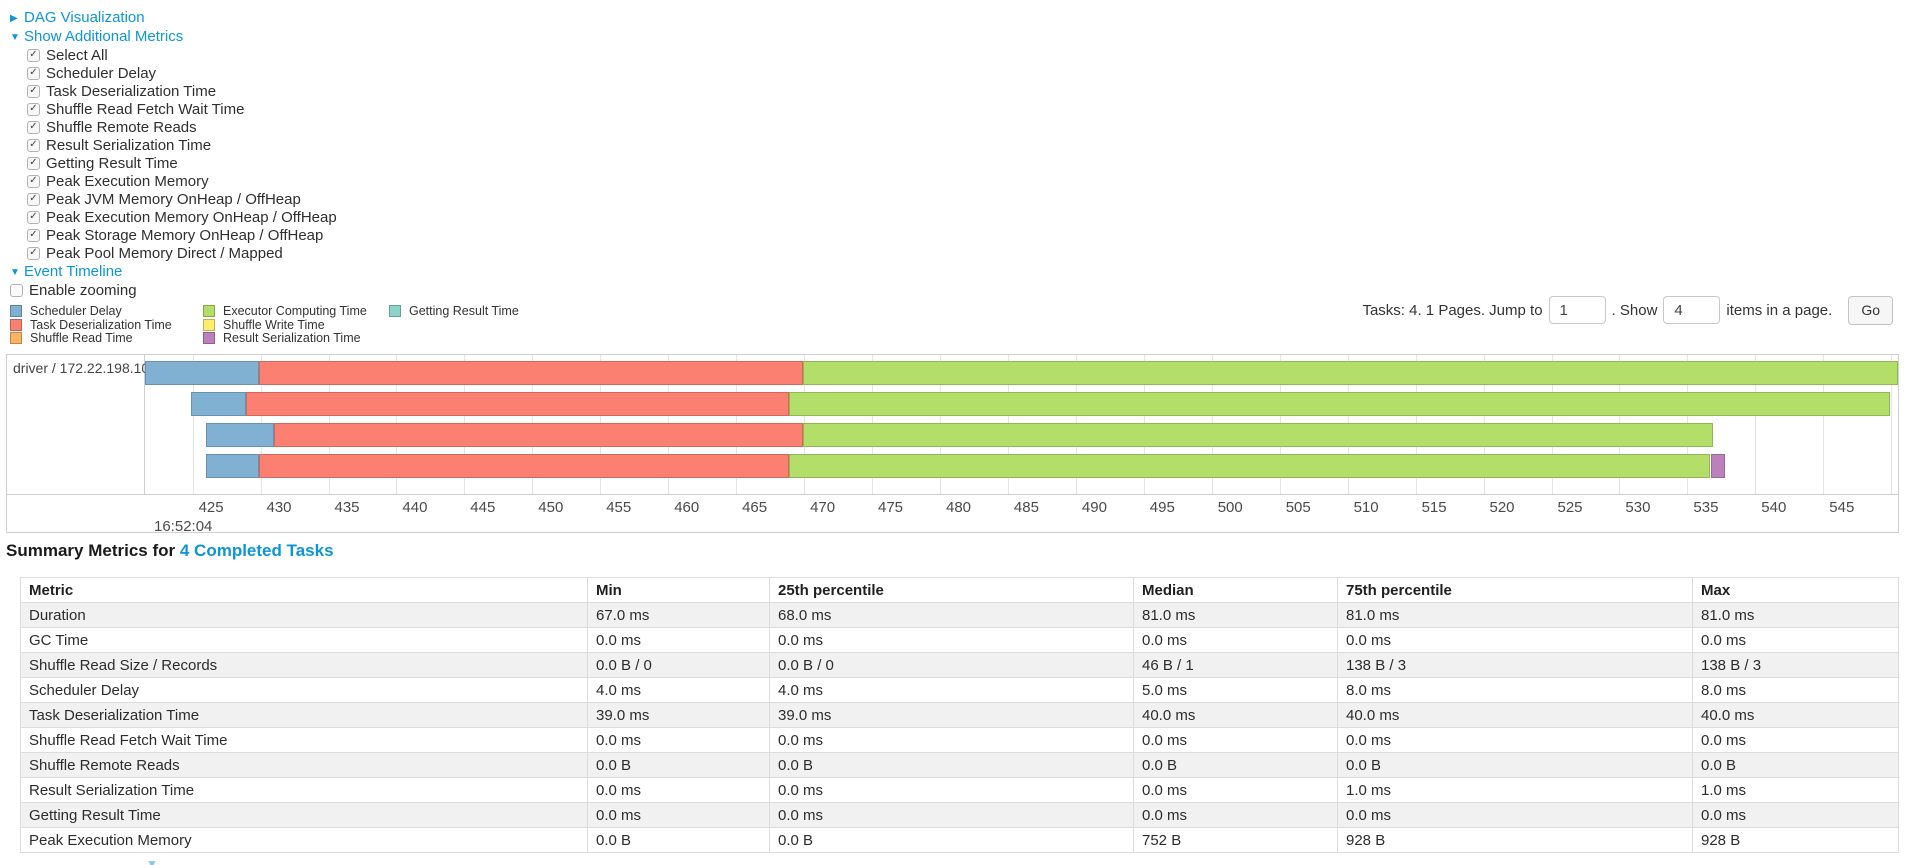 Image resolution: width=1907 pixels, height=865 pixels. What do you see at coordinates (182, 163) in the screenshot?
I see `metric-checkbox-item: ✓ Getting Result Time` at bounding box center [182, 163].